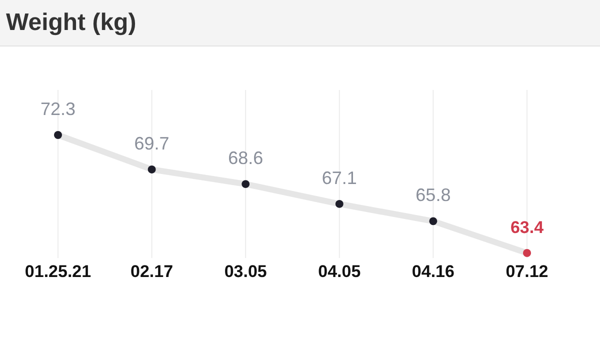 This screenshot has width=600, height=337. What do you see at coordinates (152, 271) in the screenshot?
I see `x-tick-label: 02.17` at bounding box center [152, 271].